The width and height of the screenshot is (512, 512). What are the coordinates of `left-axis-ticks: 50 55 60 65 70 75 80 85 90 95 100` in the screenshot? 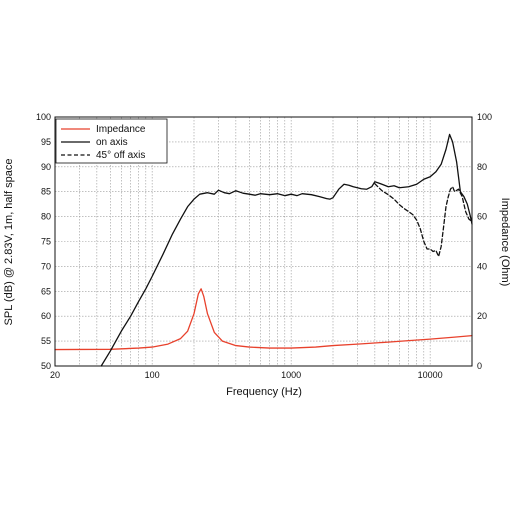 It's located at (43, 241).